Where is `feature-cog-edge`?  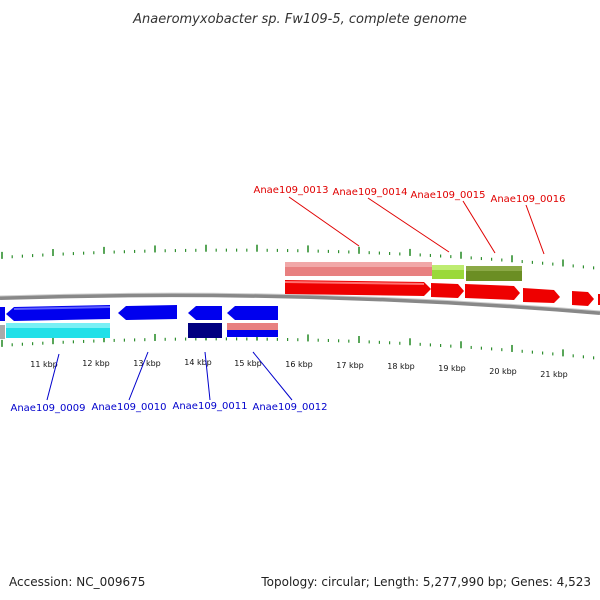
feature-cog-edge is located at coordinates (2, 332).